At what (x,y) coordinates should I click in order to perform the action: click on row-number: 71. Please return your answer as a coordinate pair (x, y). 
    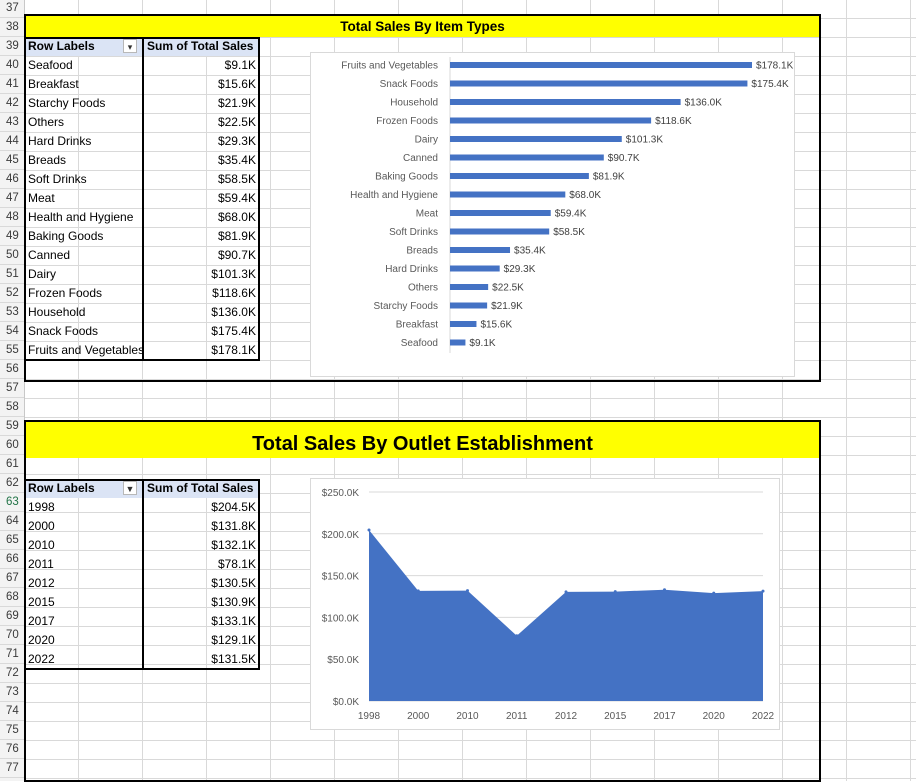
    Looking at the image, I should click on (12, 654).